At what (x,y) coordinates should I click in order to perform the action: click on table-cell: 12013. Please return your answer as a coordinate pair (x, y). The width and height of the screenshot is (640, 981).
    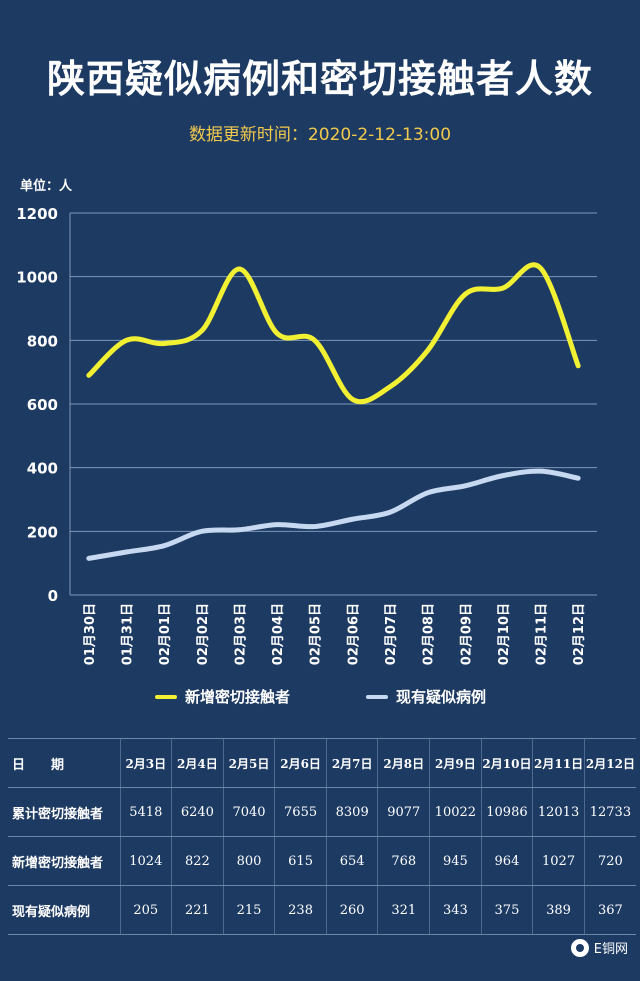
    Looking at the image, I should click on (558, 812).